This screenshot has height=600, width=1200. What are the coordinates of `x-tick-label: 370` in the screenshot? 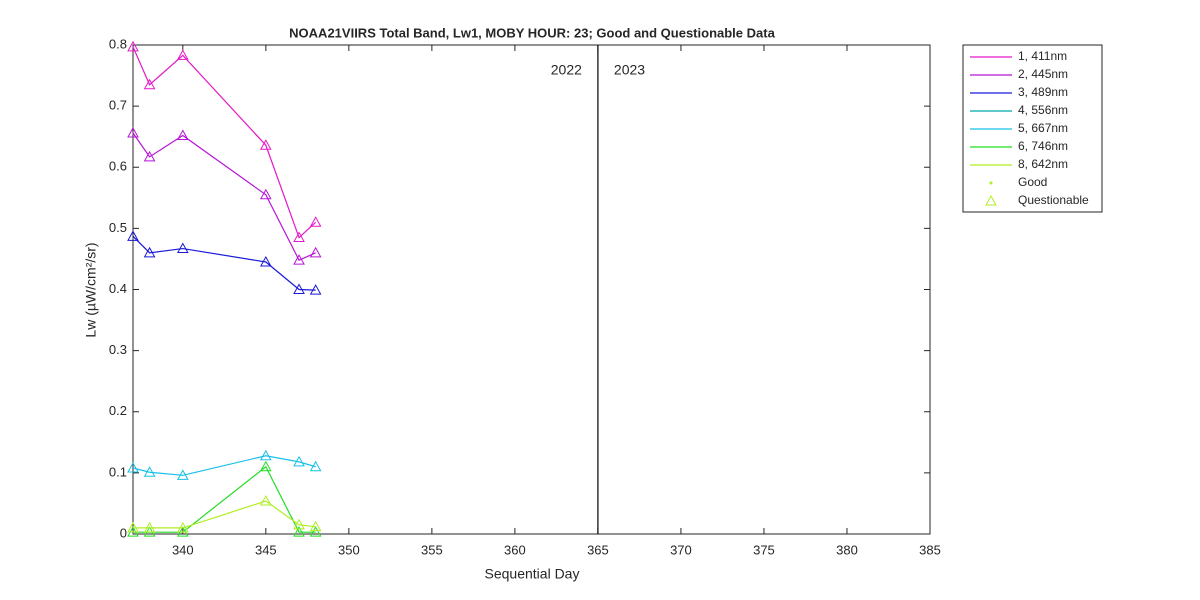 It's located at (681, 549).